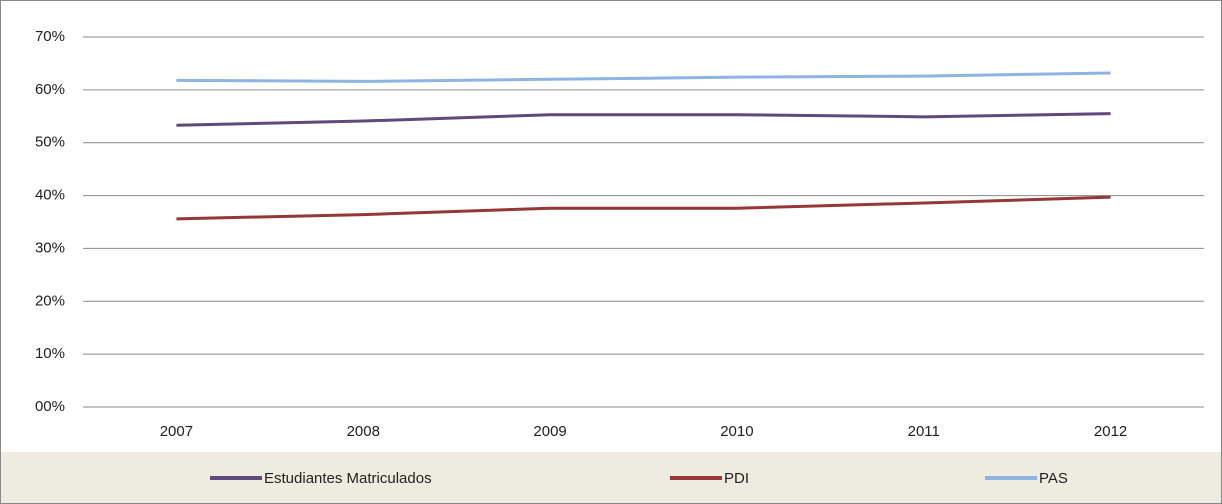  I want to click on legend-label: Estudiantes Matriculados, so click(348, 478).